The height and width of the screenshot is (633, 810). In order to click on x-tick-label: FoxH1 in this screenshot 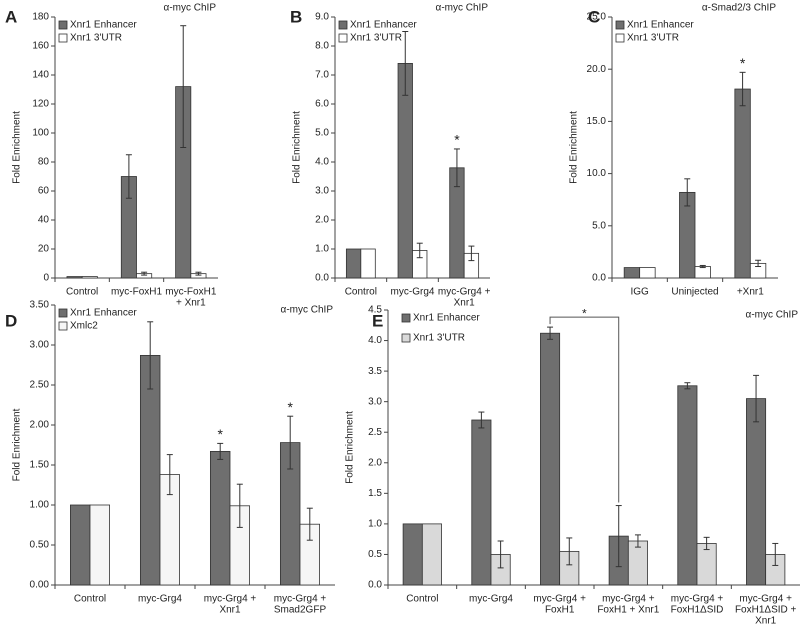, I will do `click(560, 610)`.